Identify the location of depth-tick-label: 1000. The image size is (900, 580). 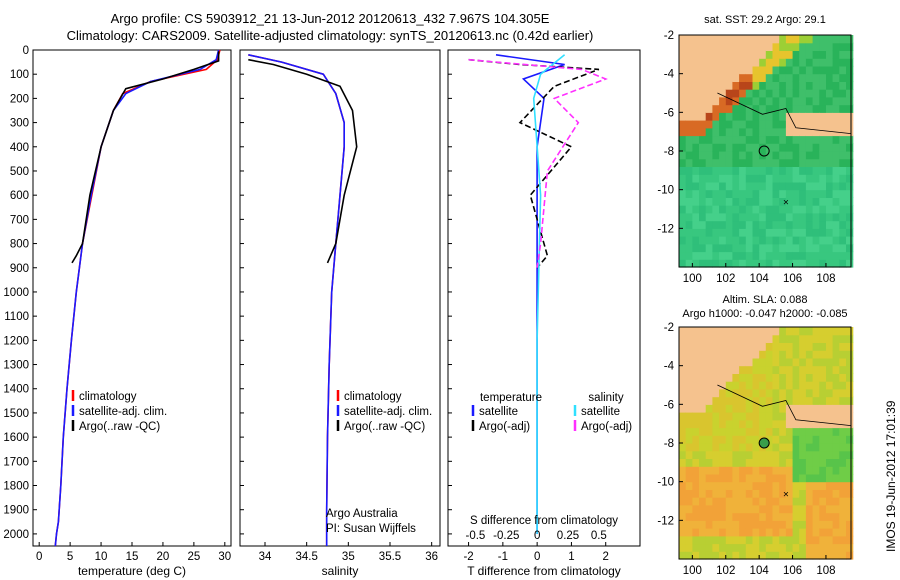
(16, 293).